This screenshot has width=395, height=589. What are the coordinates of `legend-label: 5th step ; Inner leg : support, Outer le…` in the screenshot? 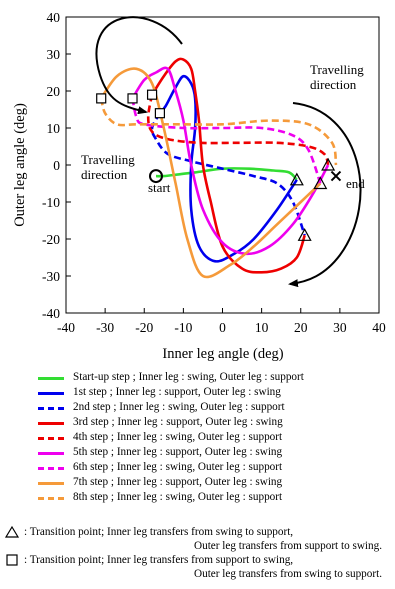 It's located at (177, 452).